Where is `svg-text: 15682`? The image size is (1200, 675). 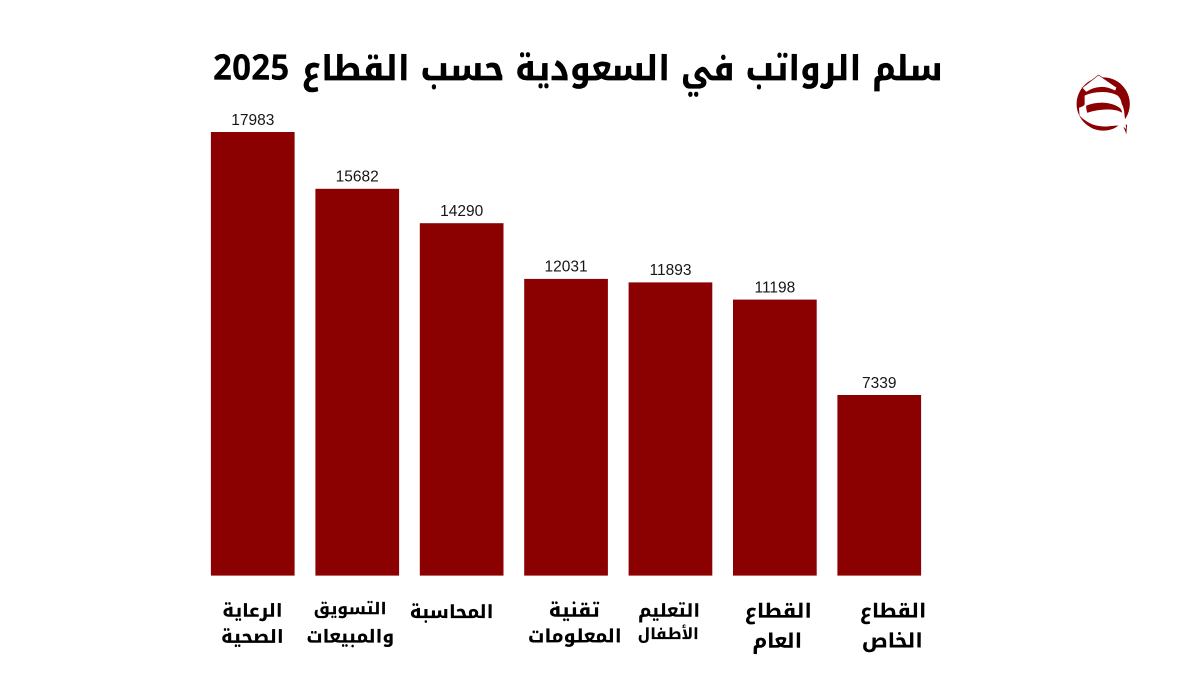 svg-text: 15682 is located at coordinates (357, 177).